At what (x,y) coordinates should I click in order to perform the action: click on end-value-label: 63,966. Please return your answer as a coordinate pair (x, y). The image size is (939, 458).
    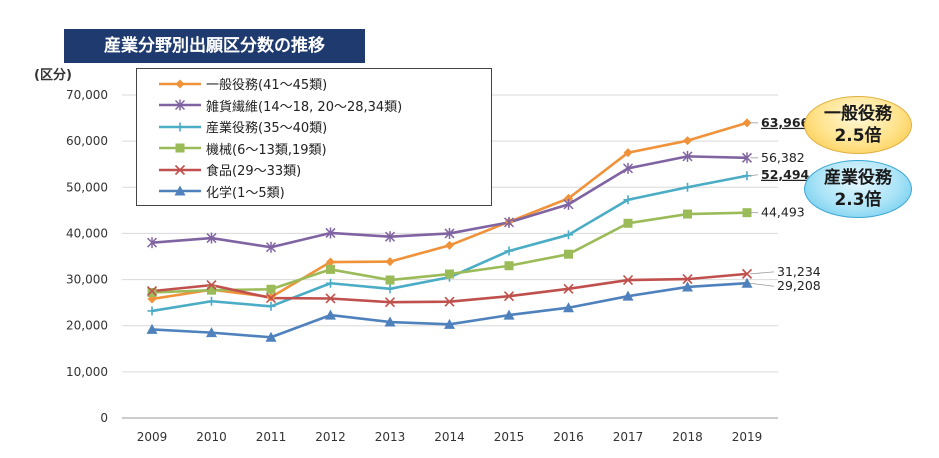
    Looking at the image, I should click on (785, 122).